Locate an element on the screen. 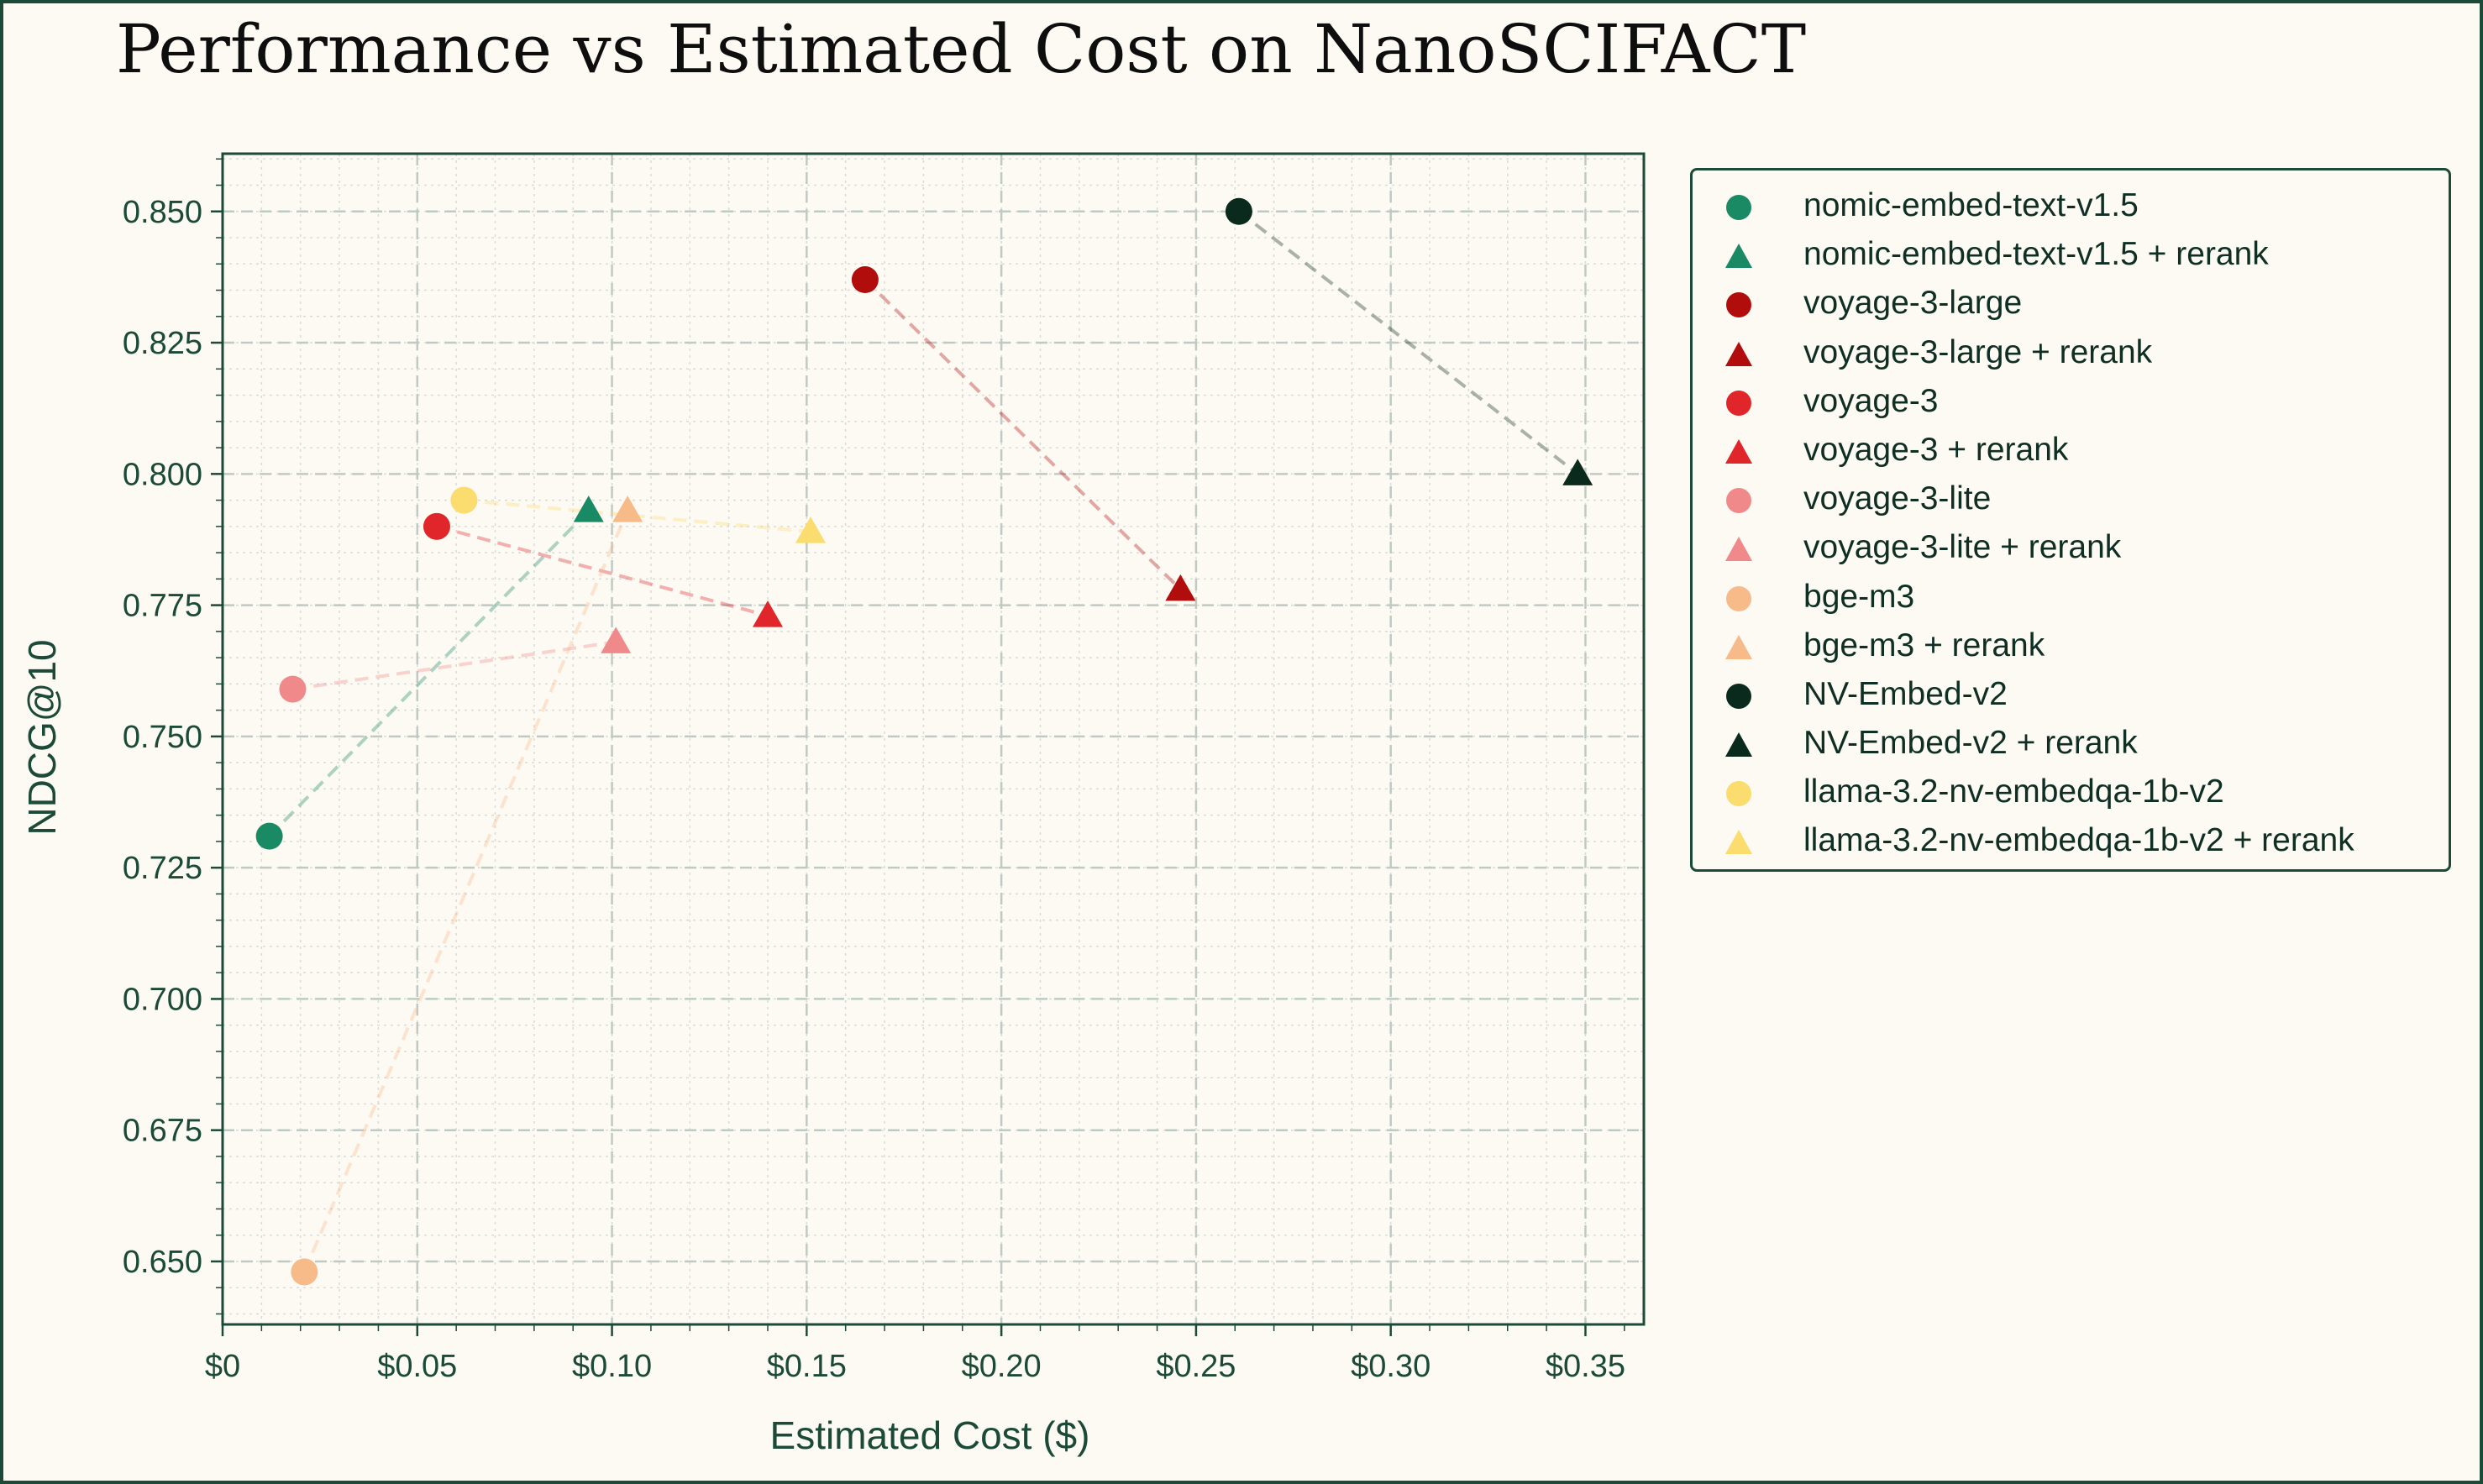 The image size is (2483, 1484). point-NV-Embed-v2 is located at coordinates (1238, 211).